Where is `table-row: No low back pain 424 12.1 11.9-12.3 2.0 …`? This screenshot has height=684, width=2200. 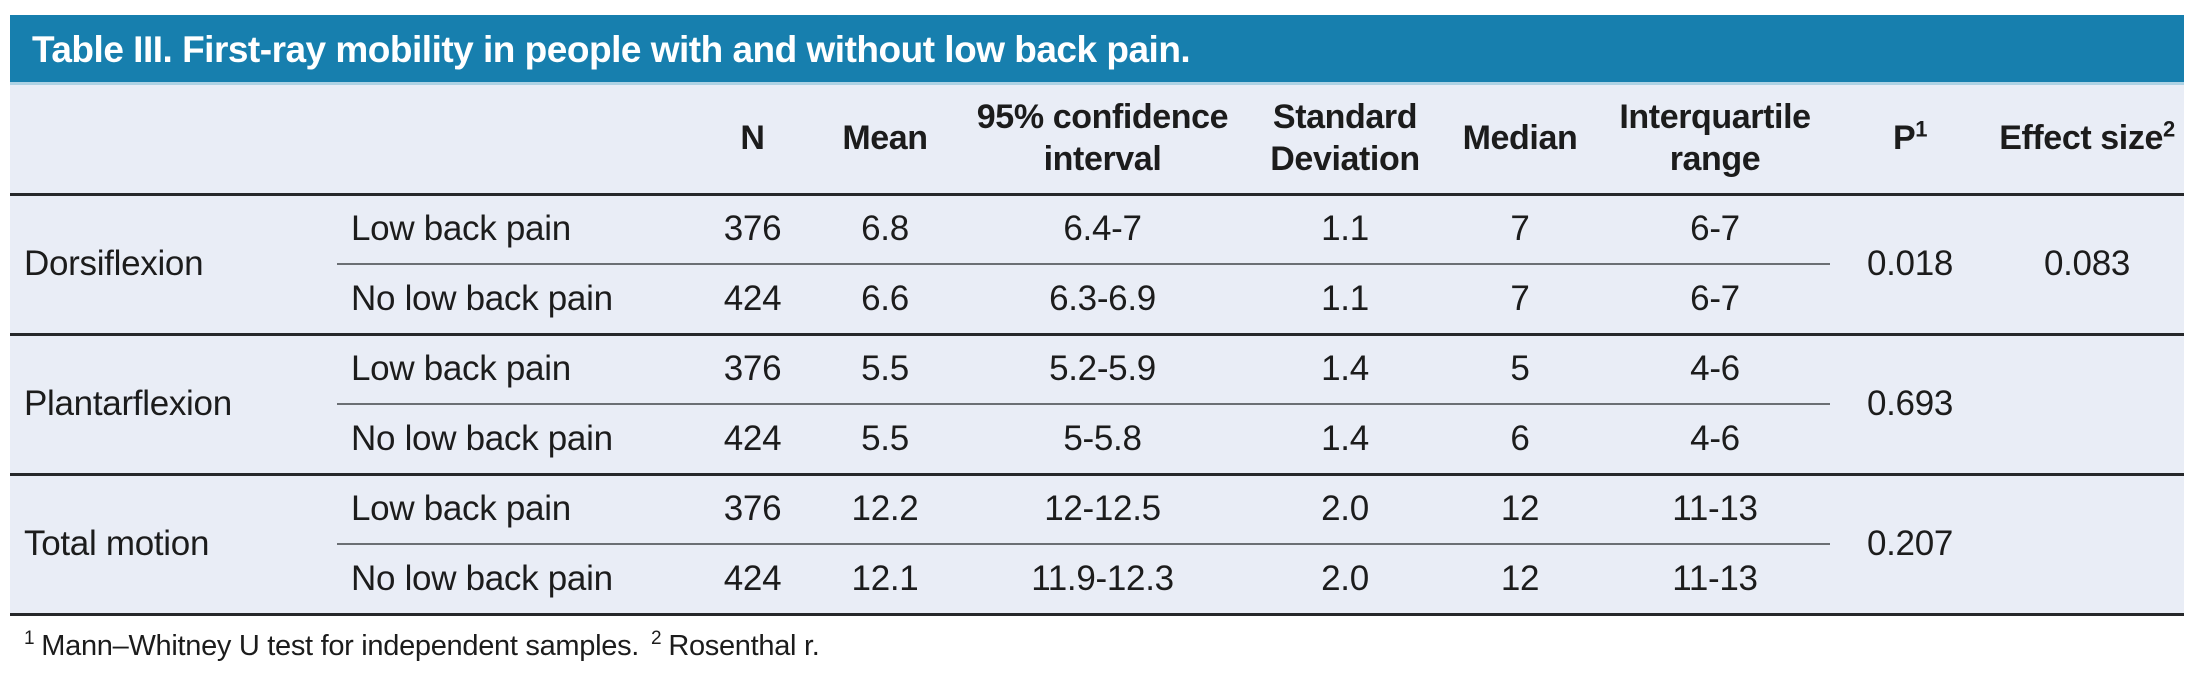 table-row: No low back pain 424 12.1 11.9-12.3 2.0 … is located at coordinates (1097, 580).